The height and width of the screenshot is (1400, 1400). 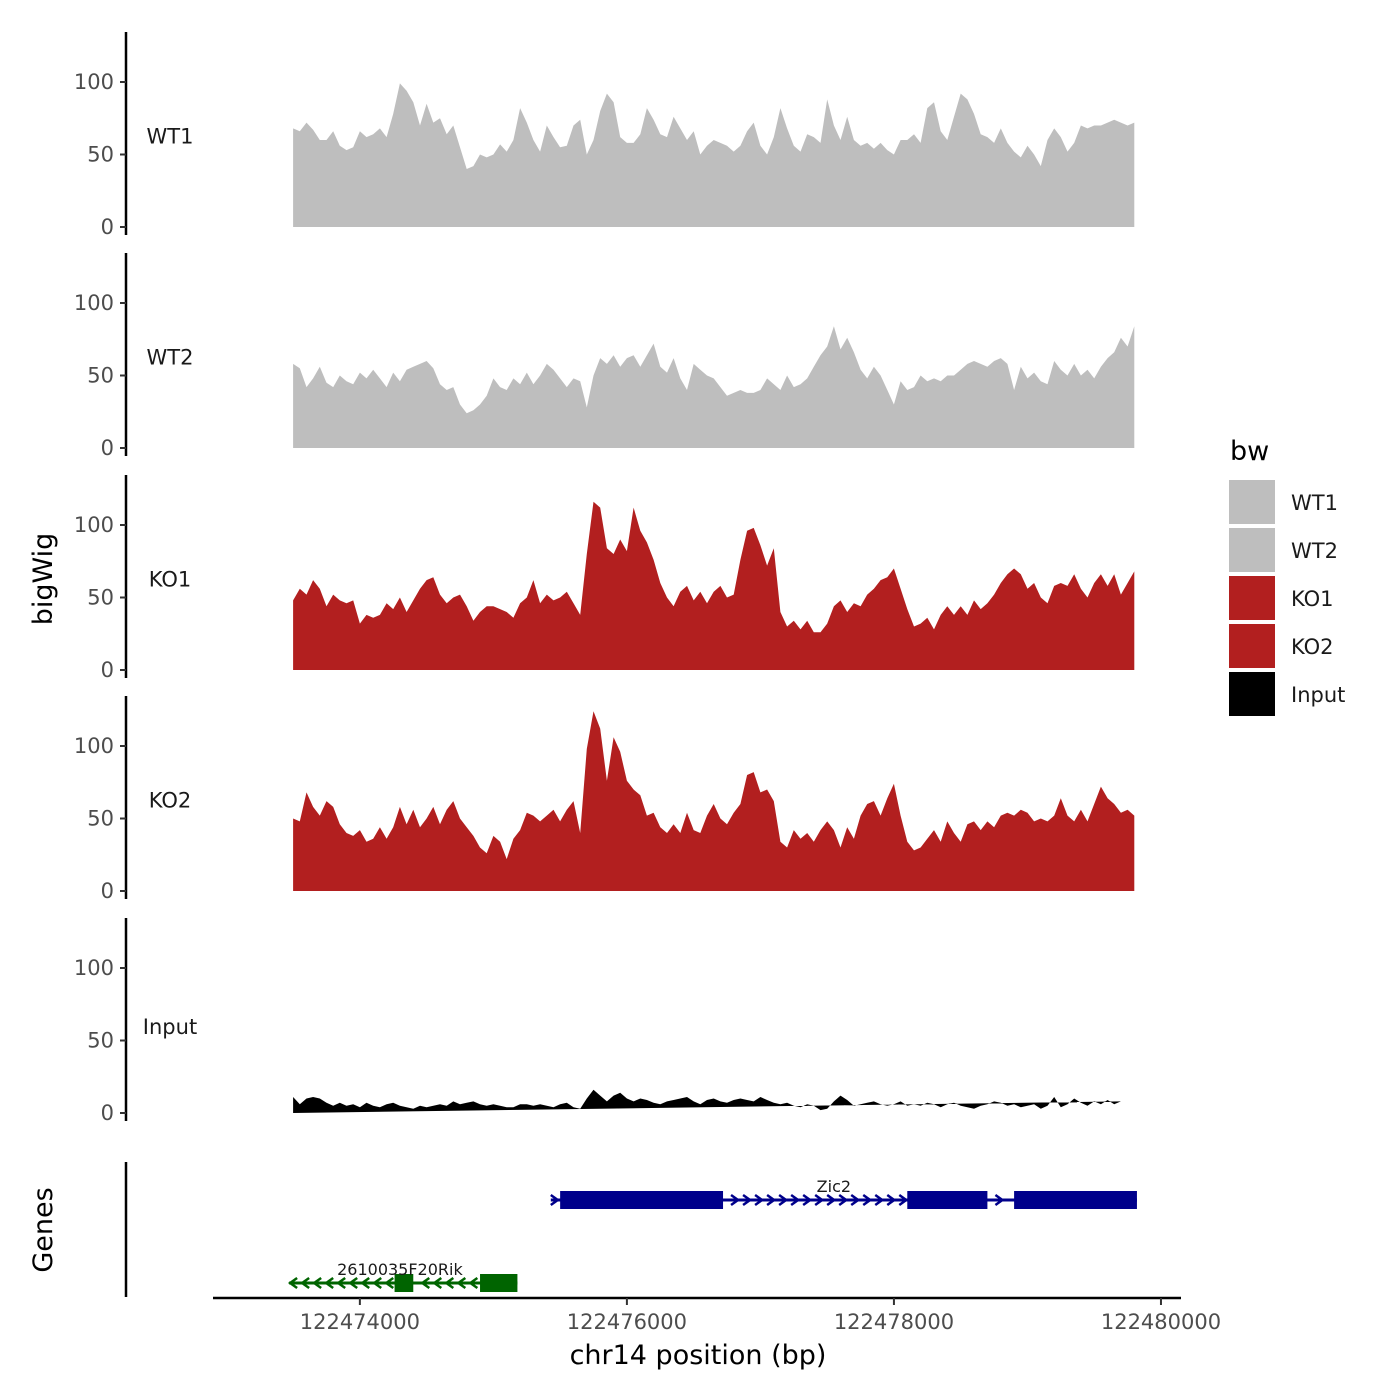 I want to click on track-label: WT1, so click(x=170, y=137).